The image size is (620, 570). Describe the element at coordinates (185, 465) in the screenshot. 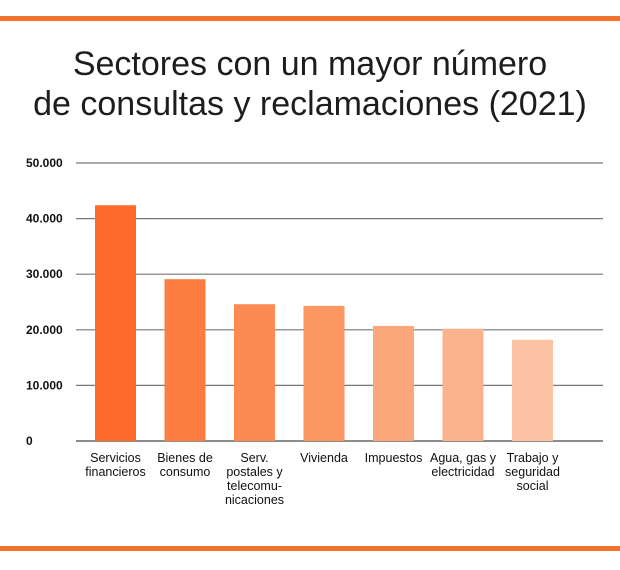

I see `x-tick-label: Bienes de consumo` at that location.